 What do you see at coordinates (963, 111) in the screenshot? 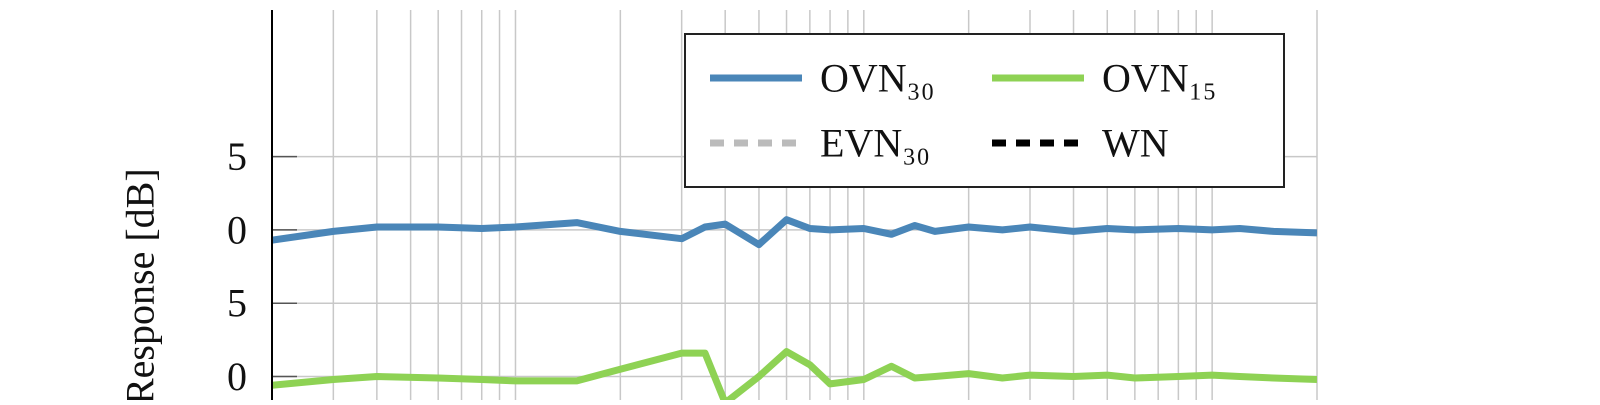
I see `legend: OVN₃₀ OVN₁₅ EVN₃₀ WN` at bounding box center [963, 111].